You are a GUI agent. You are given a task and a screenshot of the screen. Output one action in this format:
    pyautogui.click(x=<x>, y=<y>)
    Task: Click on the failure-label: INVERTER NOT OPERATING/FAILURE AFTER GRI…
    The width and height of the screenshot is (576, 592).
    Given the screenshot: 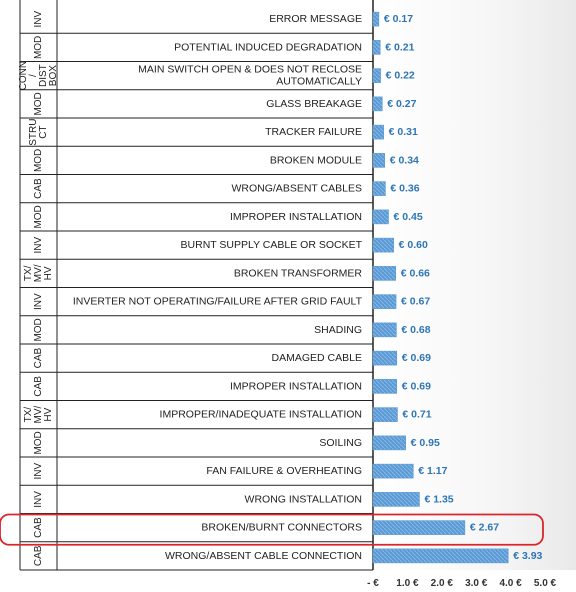 What is the action you would take?
    pyautogui.click(x=218, y=302)
    